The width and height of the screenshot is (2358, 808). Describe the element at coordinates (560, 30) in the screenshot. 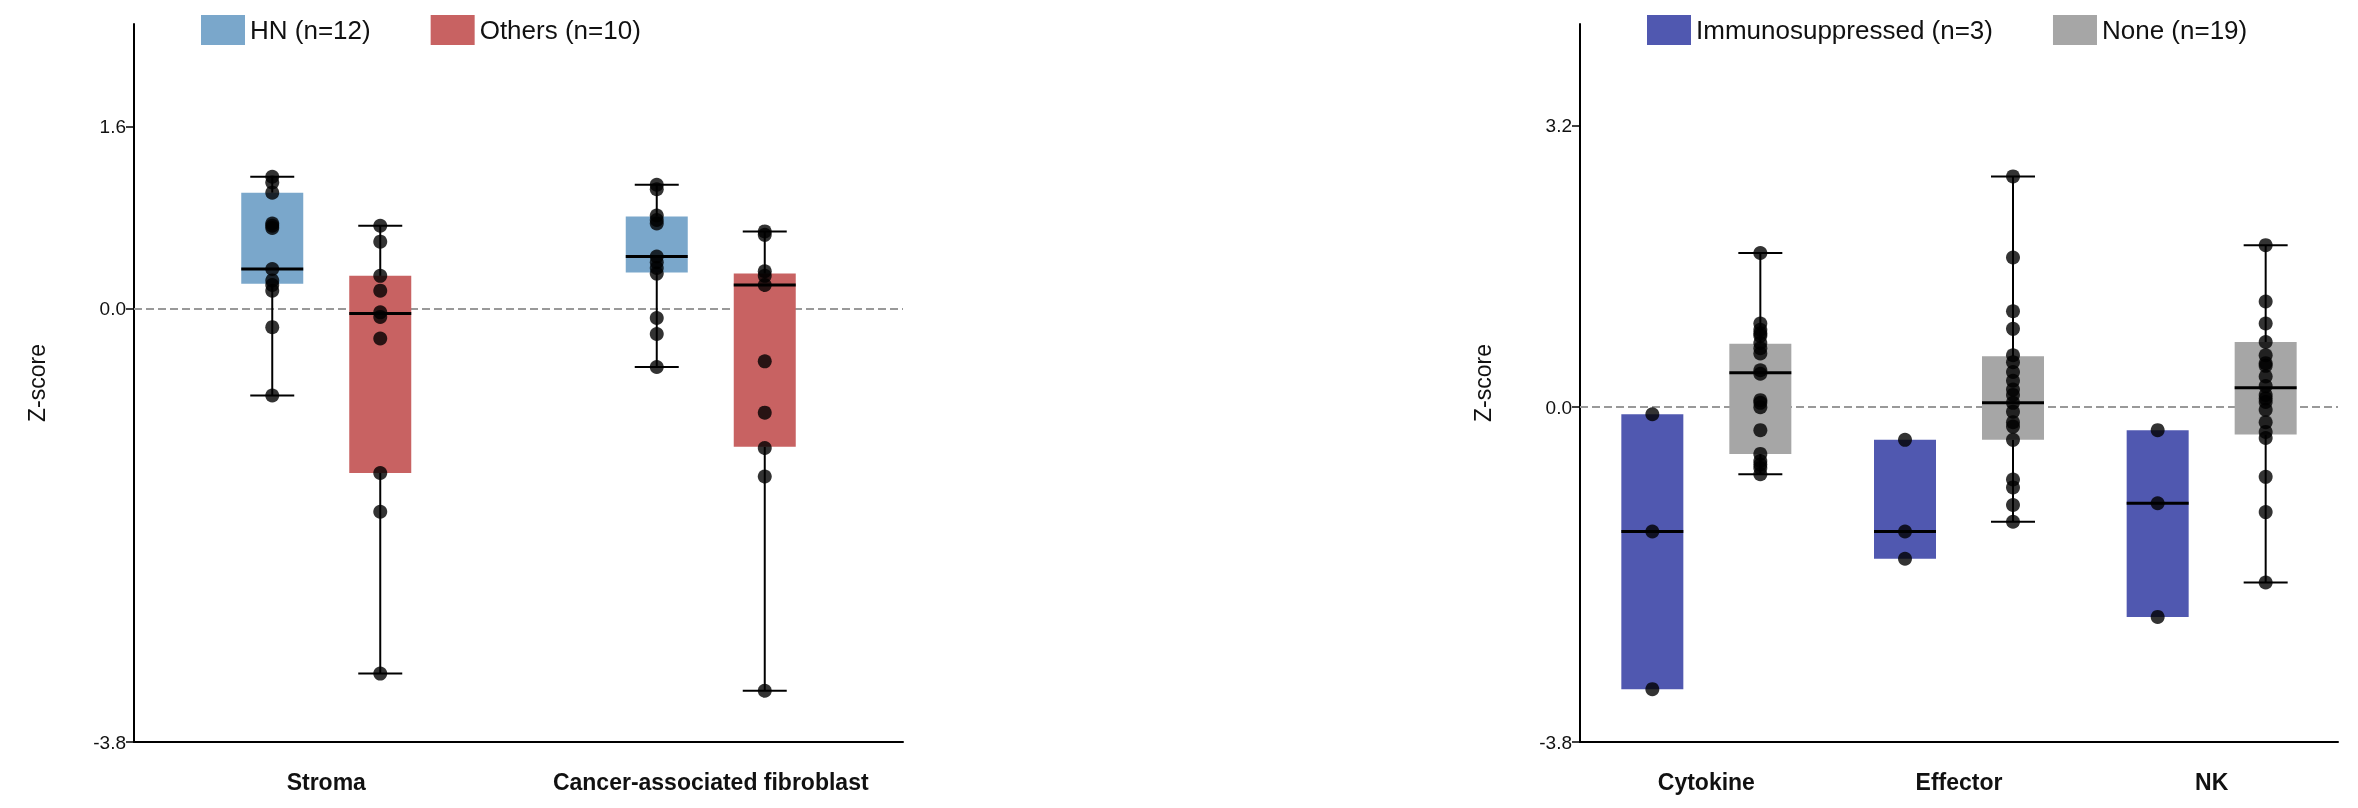

I see `legend-label: Others (n=10)` at that location.